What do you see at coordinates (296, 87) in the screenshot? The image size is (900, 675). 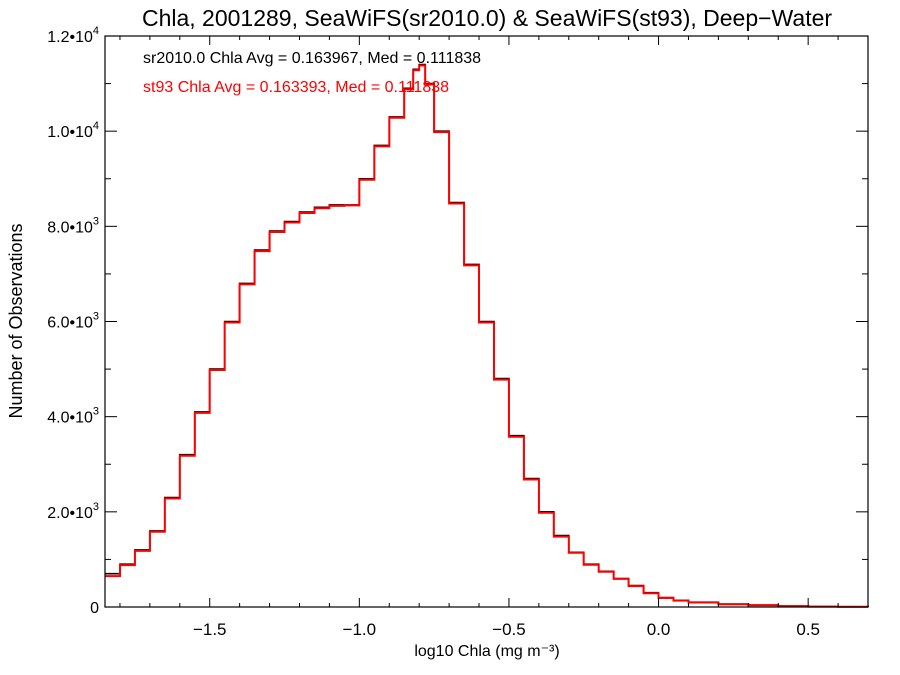 I see `annotation-st93-stats: st93 Chla Avg = 0.163393, Med = 0.111838` at bounding box center [296, 87].